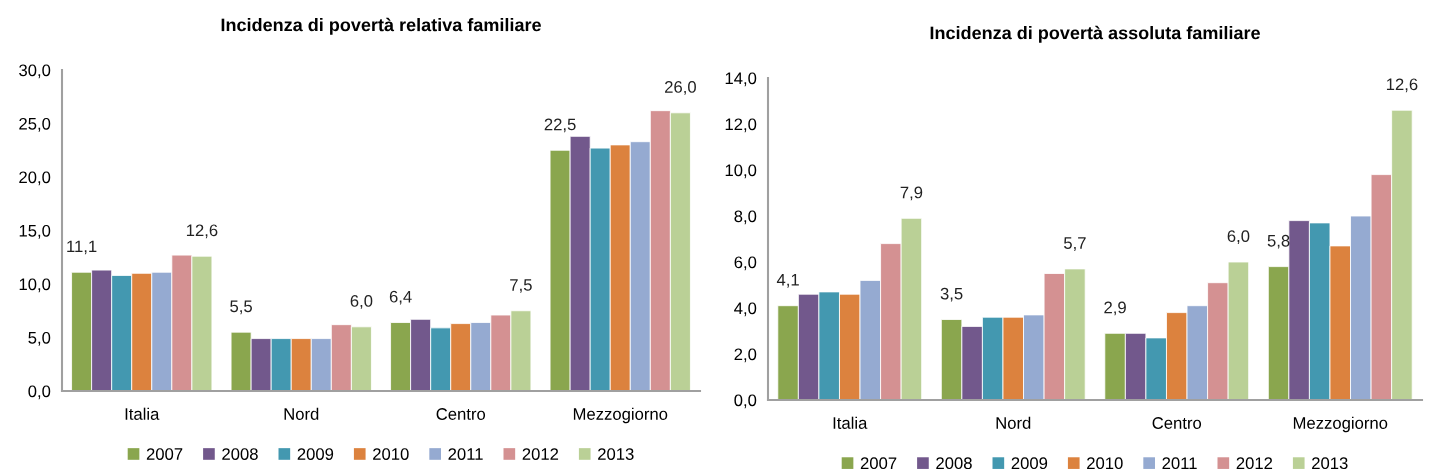  I want to click on y-tick-label: 5,0, so click(39, 338).